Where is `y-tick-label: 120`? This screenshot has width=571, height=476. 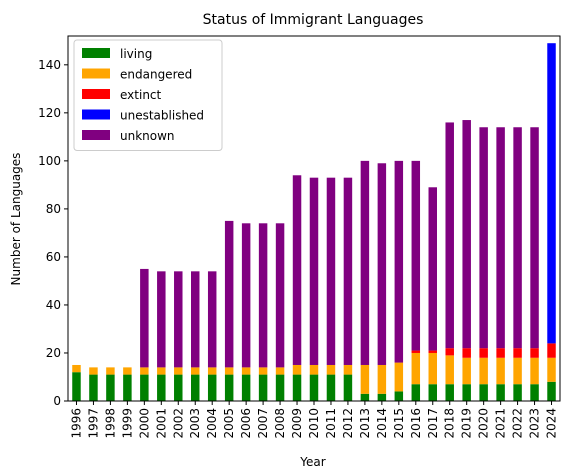
y-tick-label: 120 is located at coordinates (49, 113).